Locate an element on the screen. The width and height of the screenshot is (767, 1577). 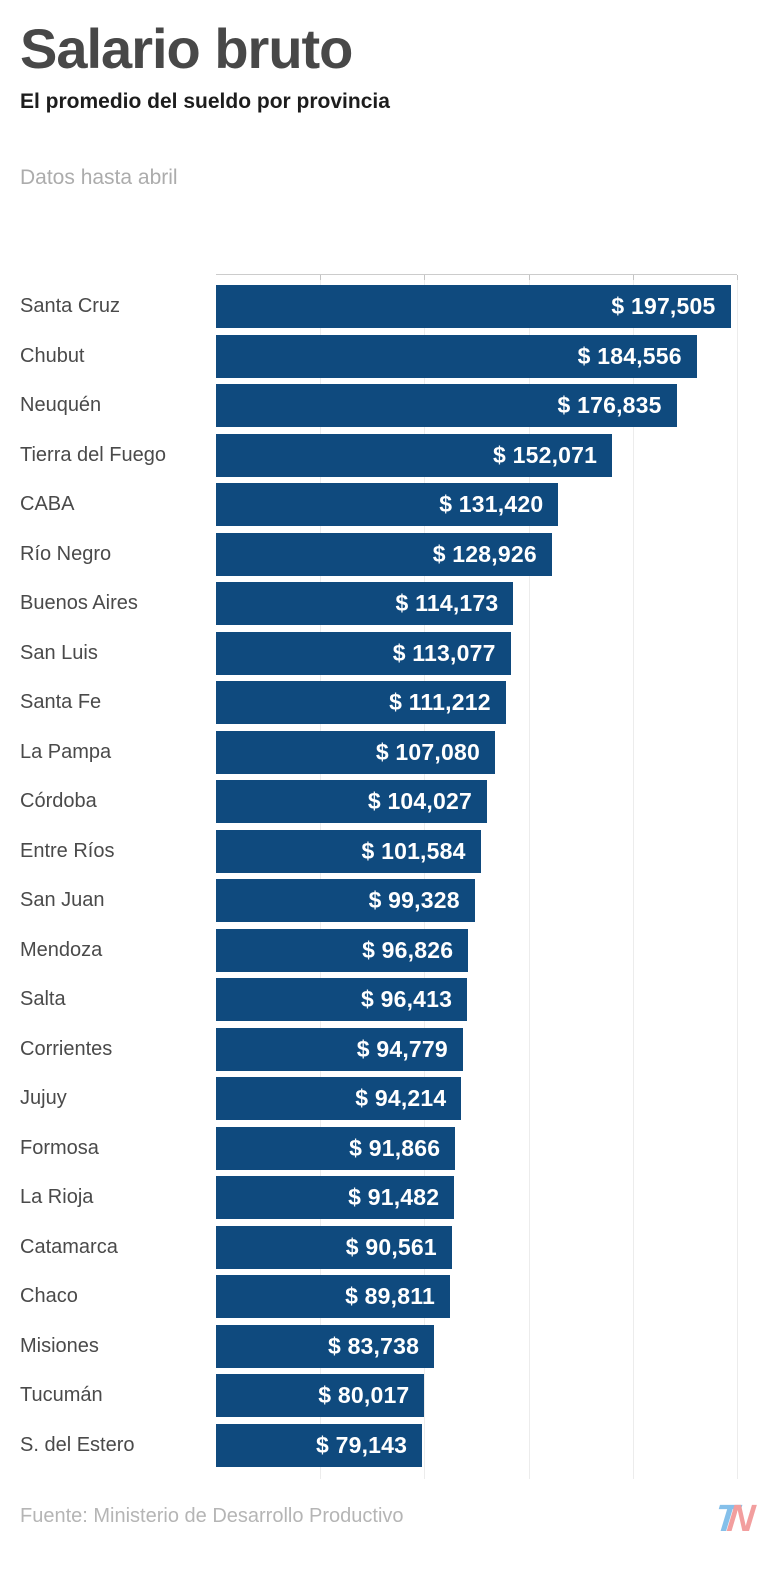
chart-row: Entre Ríos $ 101,584 is located at coordinates (383, 852).